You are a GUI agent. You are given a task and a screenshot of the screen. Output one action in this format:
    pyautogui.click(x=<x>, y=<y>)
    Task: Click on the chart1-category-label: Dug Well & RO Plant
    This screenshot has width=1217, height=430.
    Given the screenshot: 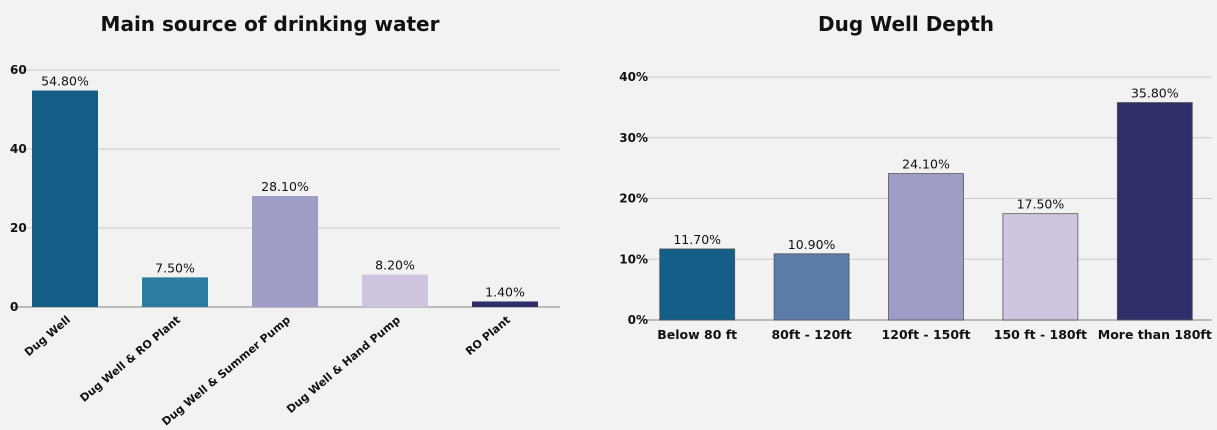 What is the action you would take?
    pyautogui.click(x=130, y=358)
    